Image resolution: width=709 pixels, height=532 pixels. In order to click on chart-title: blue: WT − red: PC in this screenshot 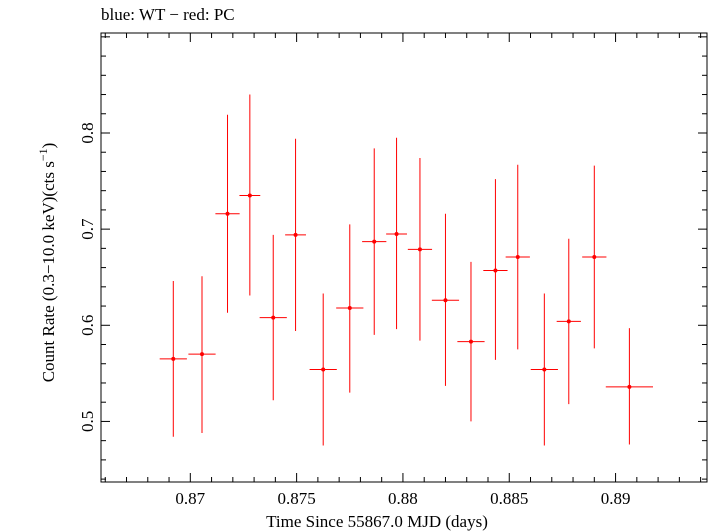, I will do `click(168, 14)`.